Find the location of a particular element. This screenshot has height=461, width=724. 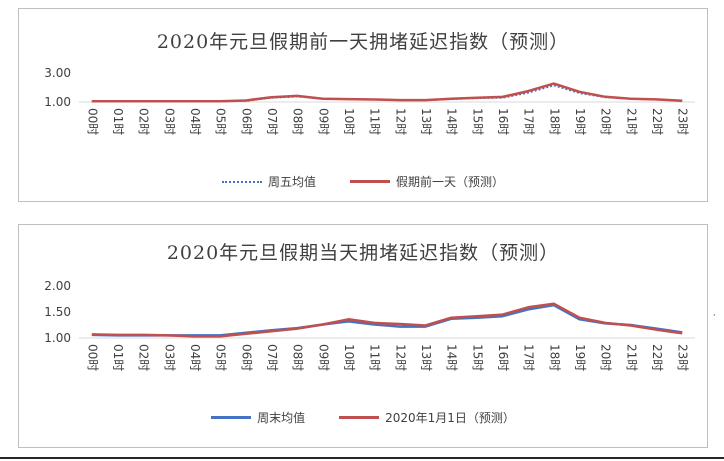

y-tick-label: 2.00 is located at coordinates (57, 286).